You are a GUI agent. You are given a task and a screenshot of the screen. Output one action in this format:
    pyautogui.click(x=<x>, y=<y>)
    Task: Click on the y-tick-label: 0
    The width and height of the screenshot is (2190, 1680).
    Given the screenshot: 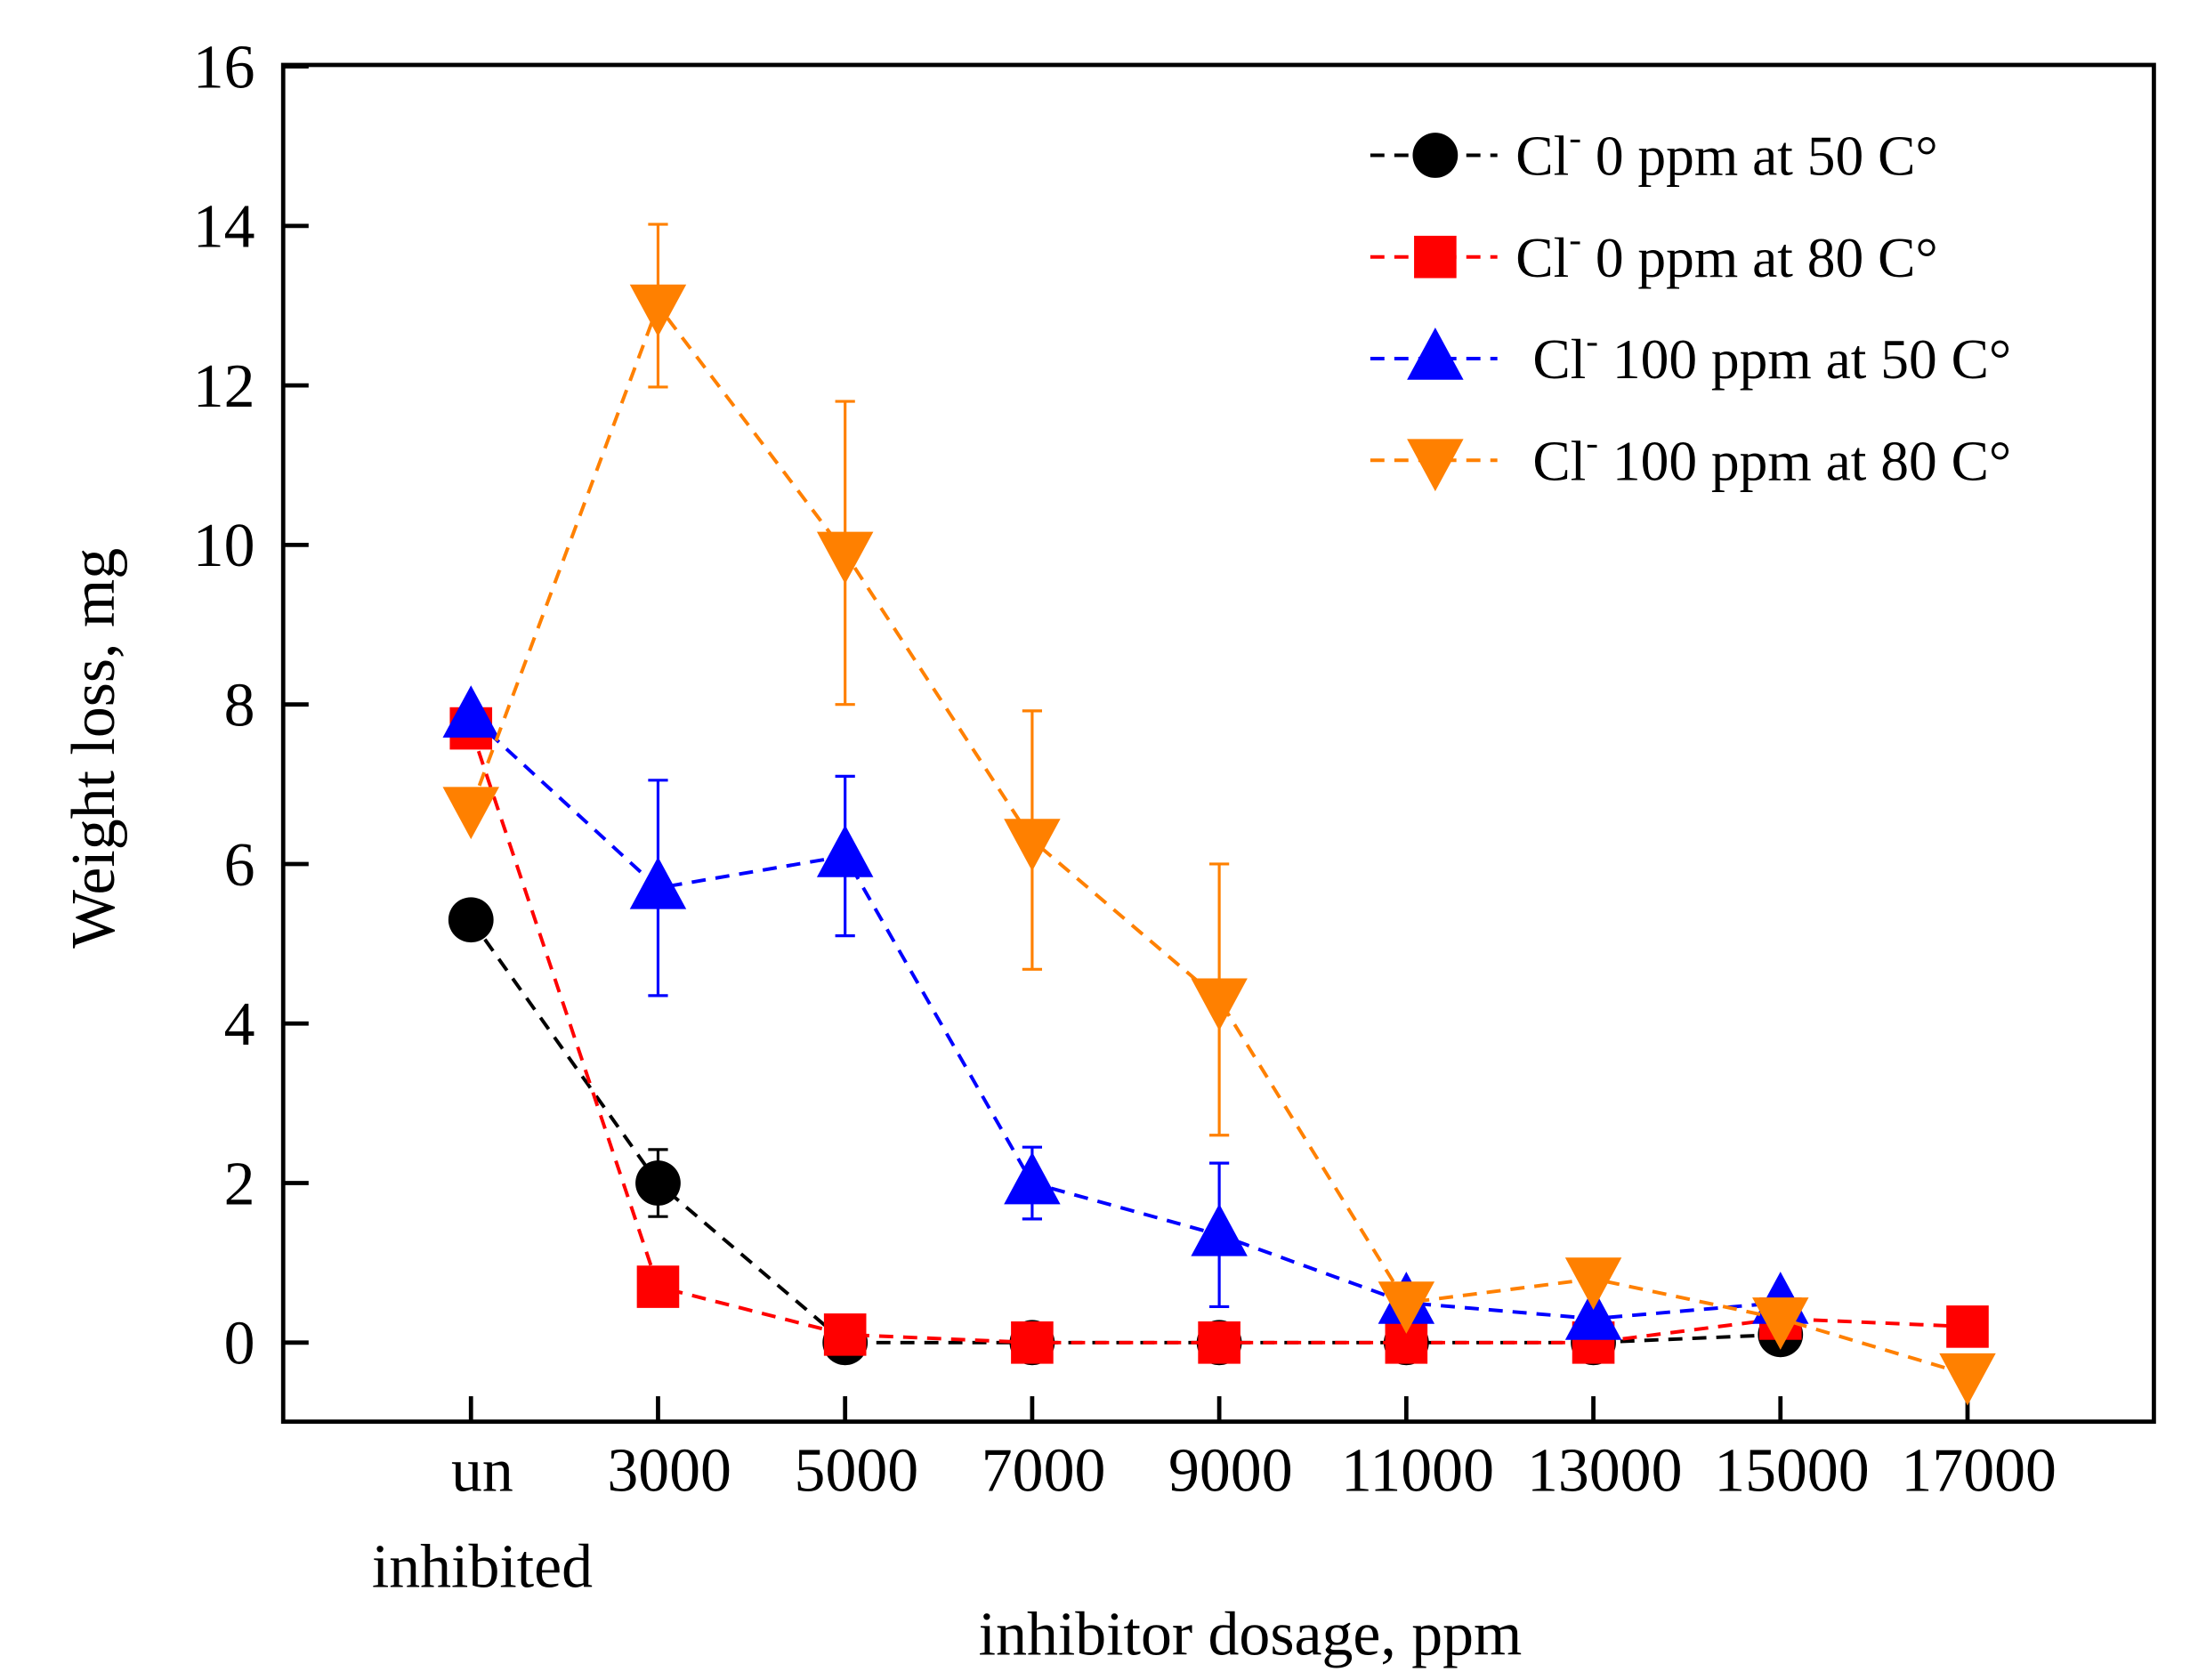 What is the action you would take?
    pyautogui.click(x=239, y=1344)
    